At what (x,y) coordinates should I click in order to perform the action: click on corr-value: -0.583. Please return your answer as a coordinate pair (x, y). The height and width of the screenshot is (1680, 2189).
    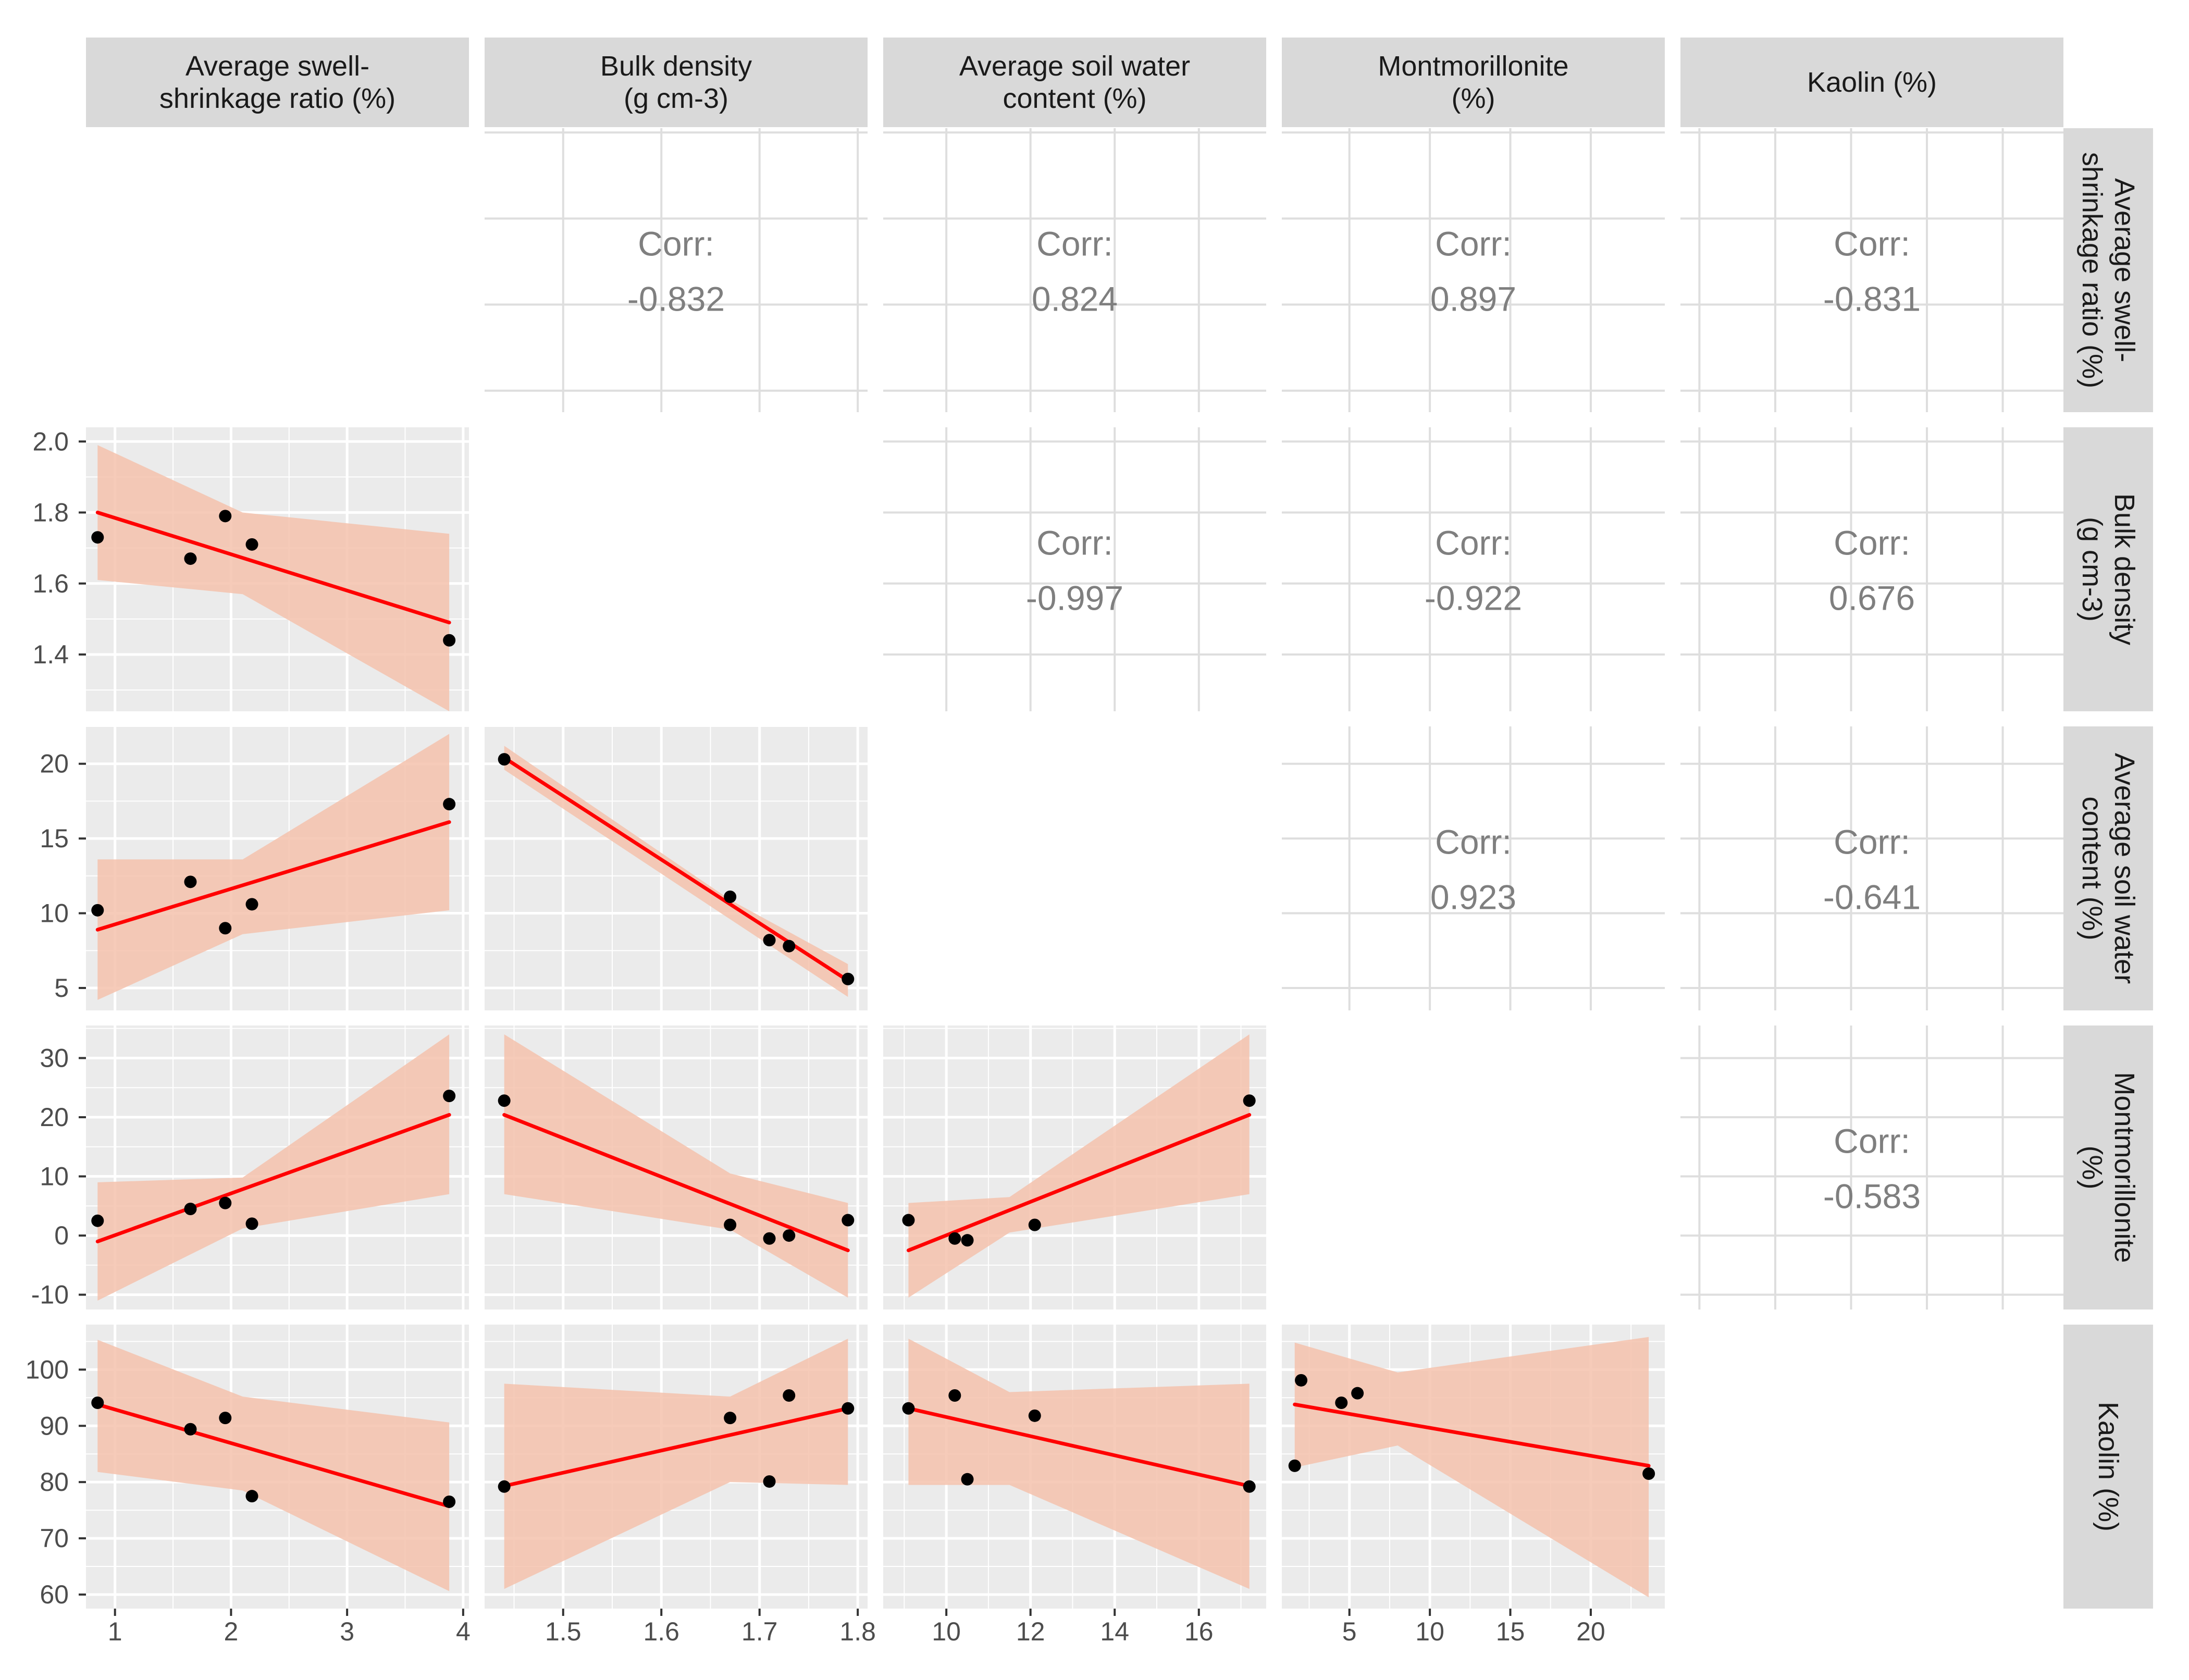
    Looking at the image, I should click on (1872, 1197).